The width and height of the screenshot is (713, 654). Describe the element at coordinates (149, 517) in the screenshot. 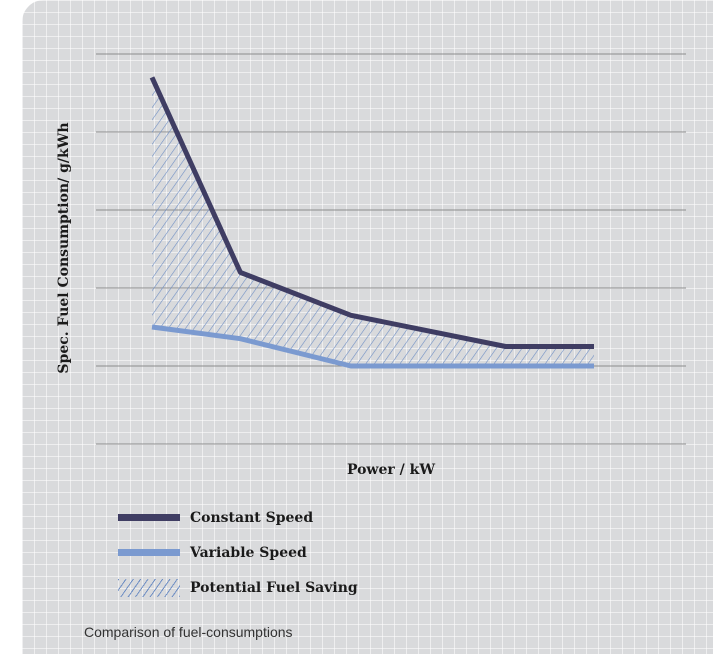

I see `constant-speed-swatch` at that location.